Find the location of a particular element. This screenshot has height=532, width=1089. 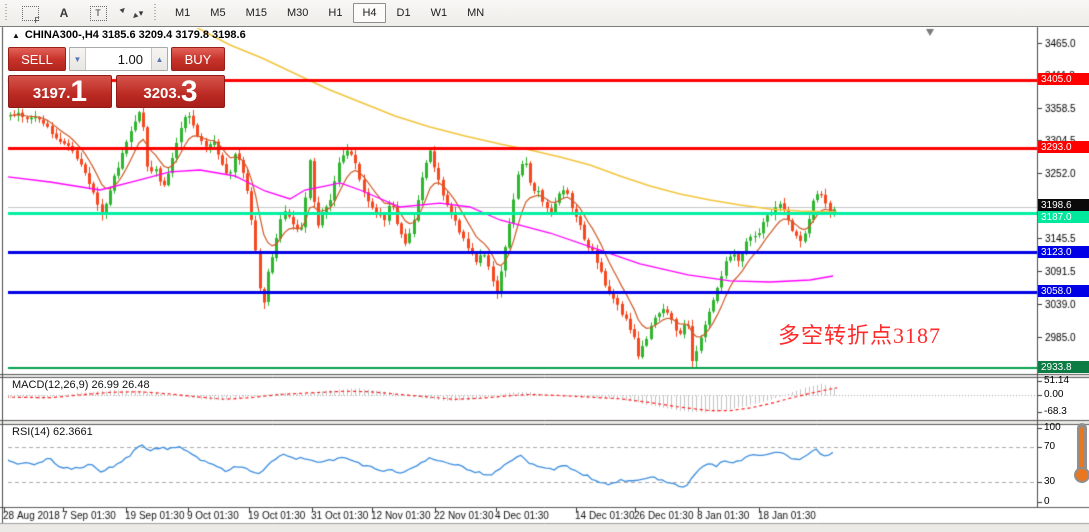

volume-stepper: ▼ 1.00 ▲ is located at coordinates (118, 59).